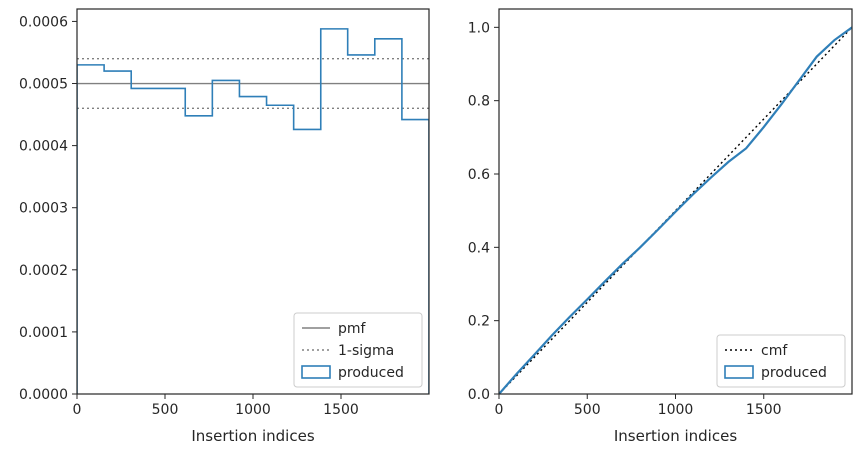  Describe the element at coordinates (479, 175) in the screenshot. I see `y-tick-label: 0.6` at that location.